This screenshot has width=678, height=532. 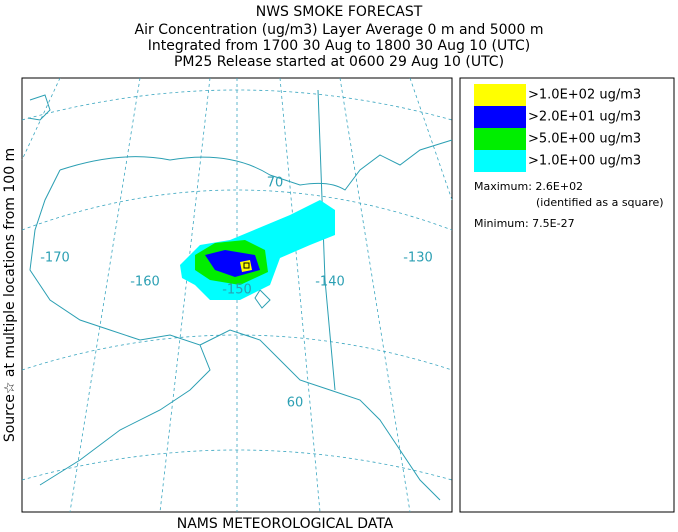 I want to click on map-label: -140, so click(x=330, y=282).